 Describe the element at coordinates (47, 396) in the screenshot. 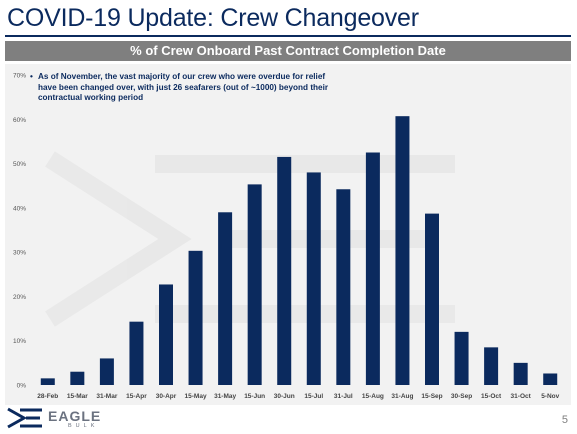

I see `x-tick-label: 28-Feb` at that location.